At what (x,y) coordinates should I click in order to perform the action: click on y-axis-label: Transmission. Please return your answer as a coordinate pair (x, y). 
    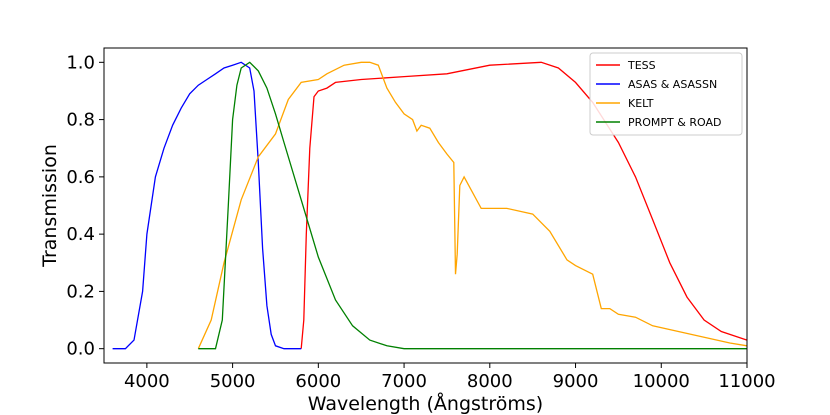
    Looking at the image, I should click on (50, 206).